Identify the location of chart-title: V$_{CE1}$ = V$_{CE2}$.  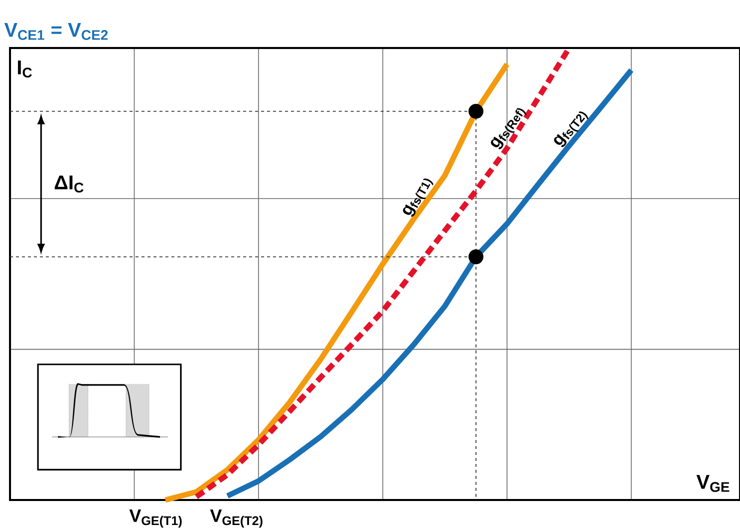
(56, 31).